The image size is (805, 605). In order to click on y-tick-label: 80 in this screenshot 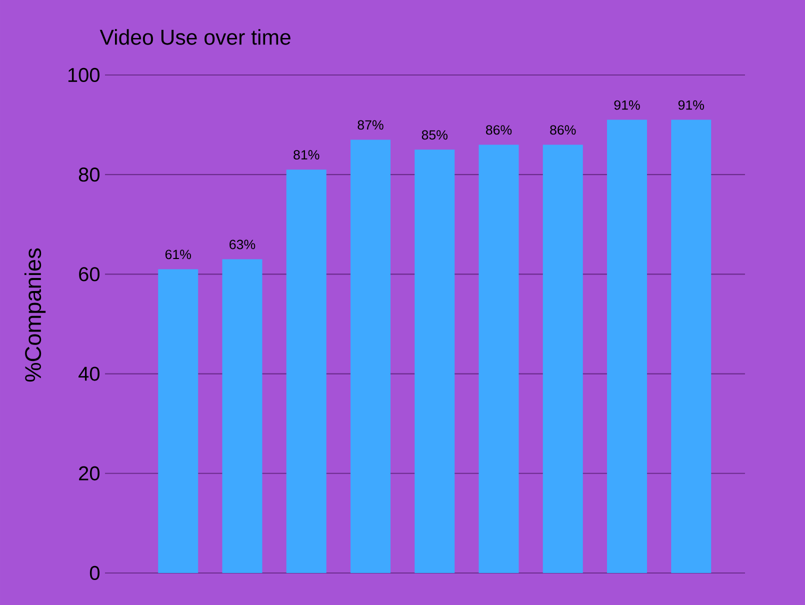, I will do `click(89, 175)`.